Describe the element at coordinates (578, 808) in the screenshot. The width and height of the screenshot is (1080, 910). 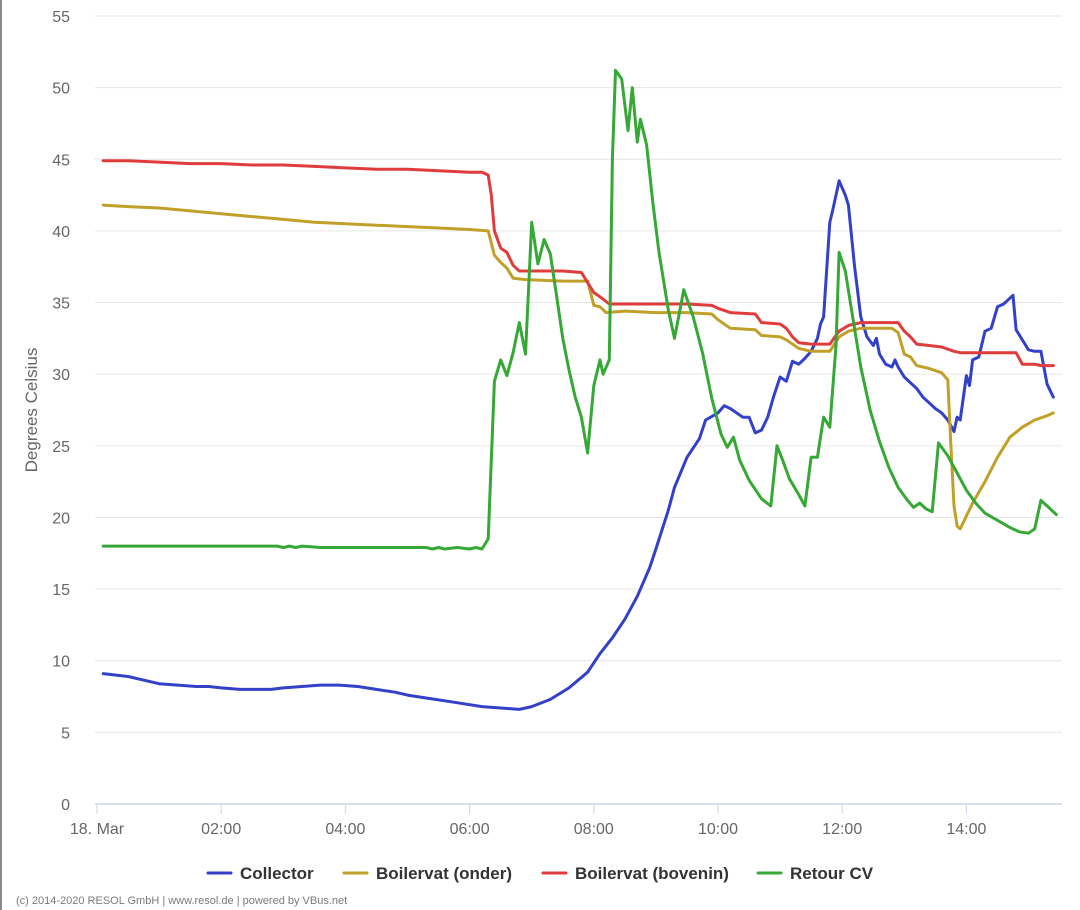
I see `x-axis` at that location.